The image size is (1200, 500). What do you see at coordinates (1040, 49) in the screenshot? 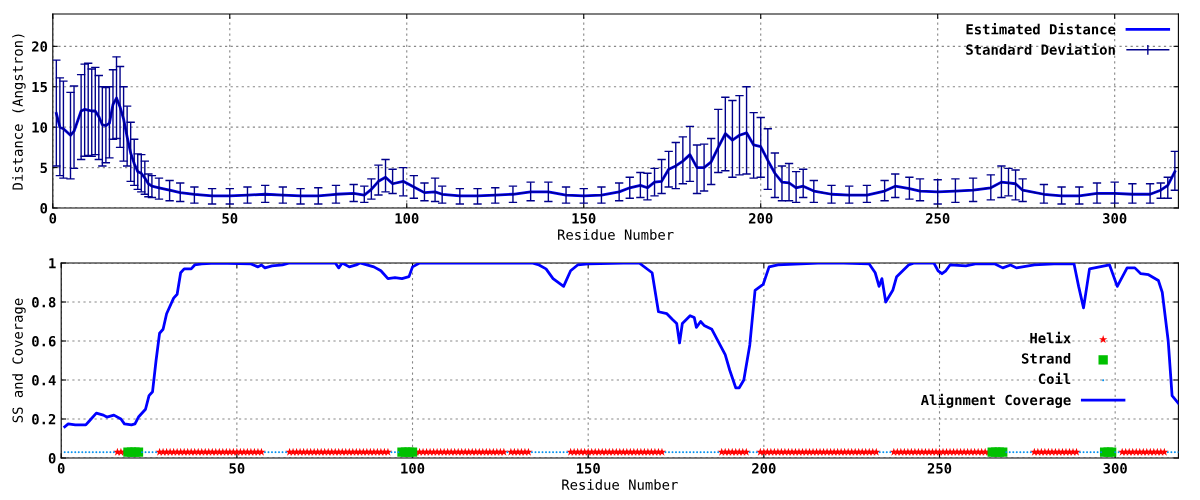
I see `legend-label: Standard Deviation` at bounding box center [1040, 49].